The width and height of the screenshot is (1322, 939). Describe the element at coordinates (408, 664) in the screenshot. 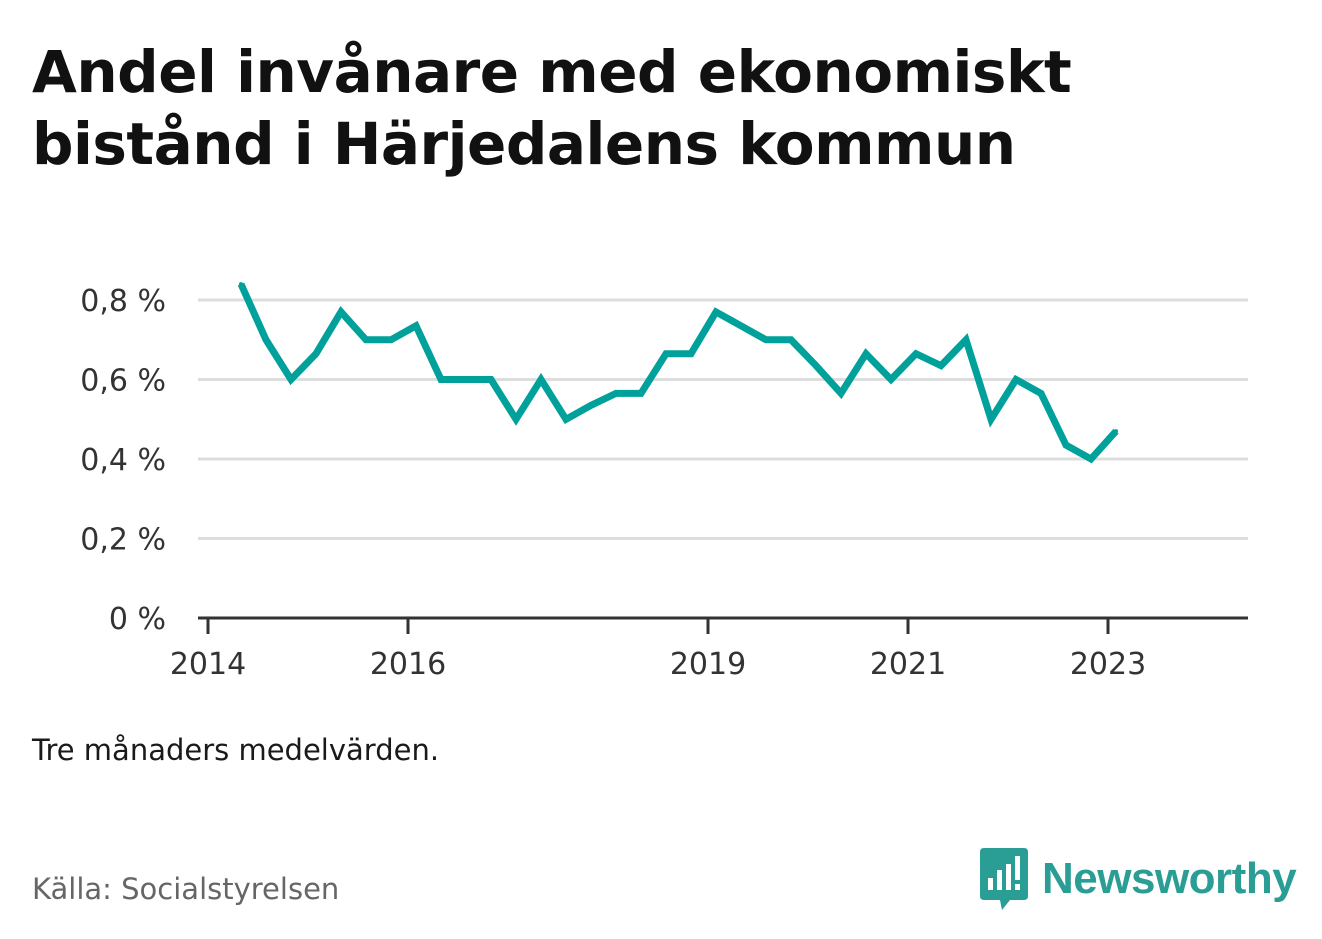

I see `x-tick-label: 2016` at that location.